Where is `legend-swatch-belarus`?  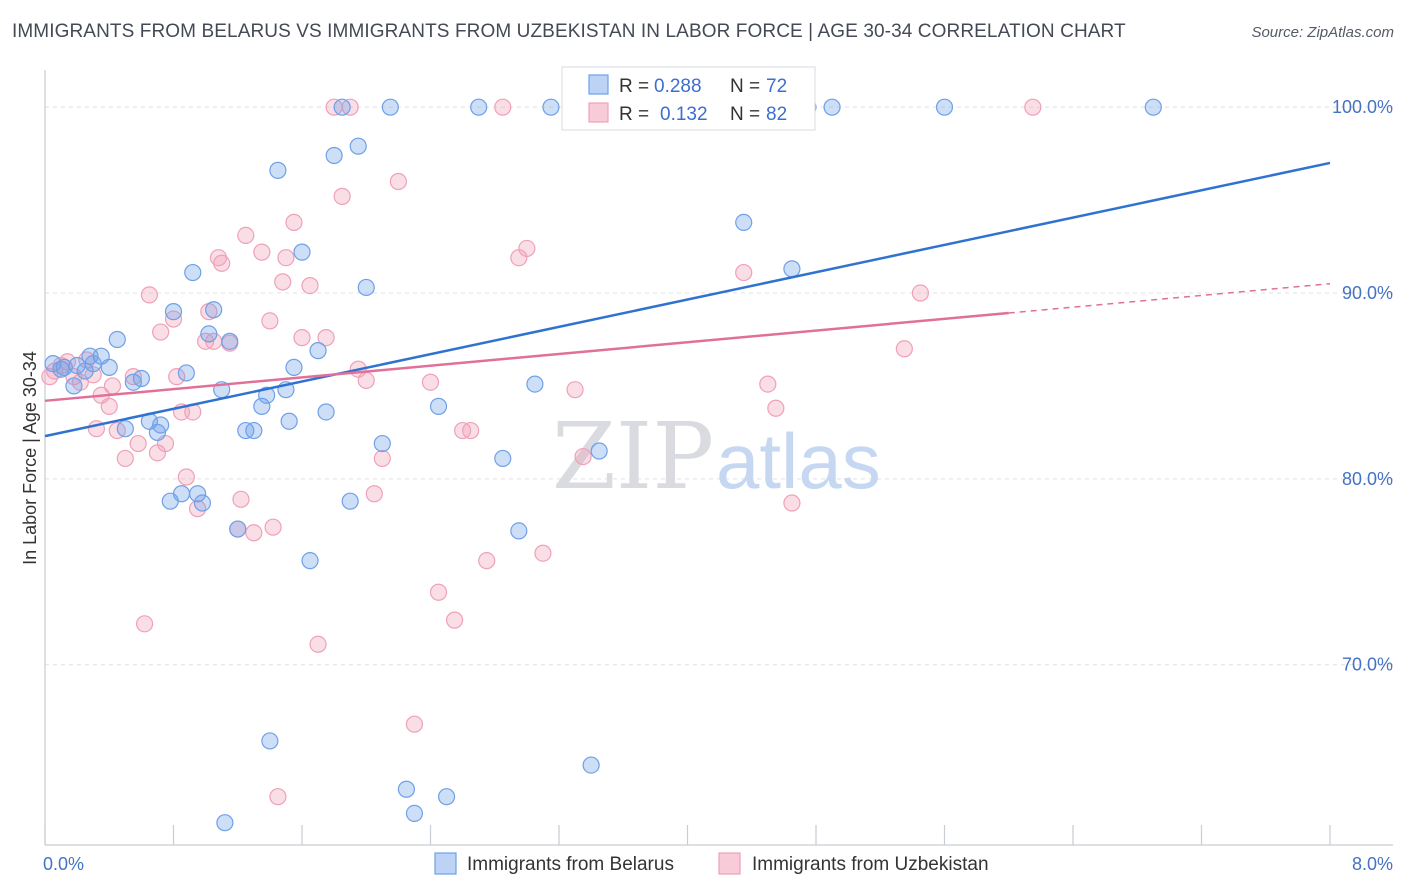
legend-swatch-belarus is located at coordinates (598, 84).